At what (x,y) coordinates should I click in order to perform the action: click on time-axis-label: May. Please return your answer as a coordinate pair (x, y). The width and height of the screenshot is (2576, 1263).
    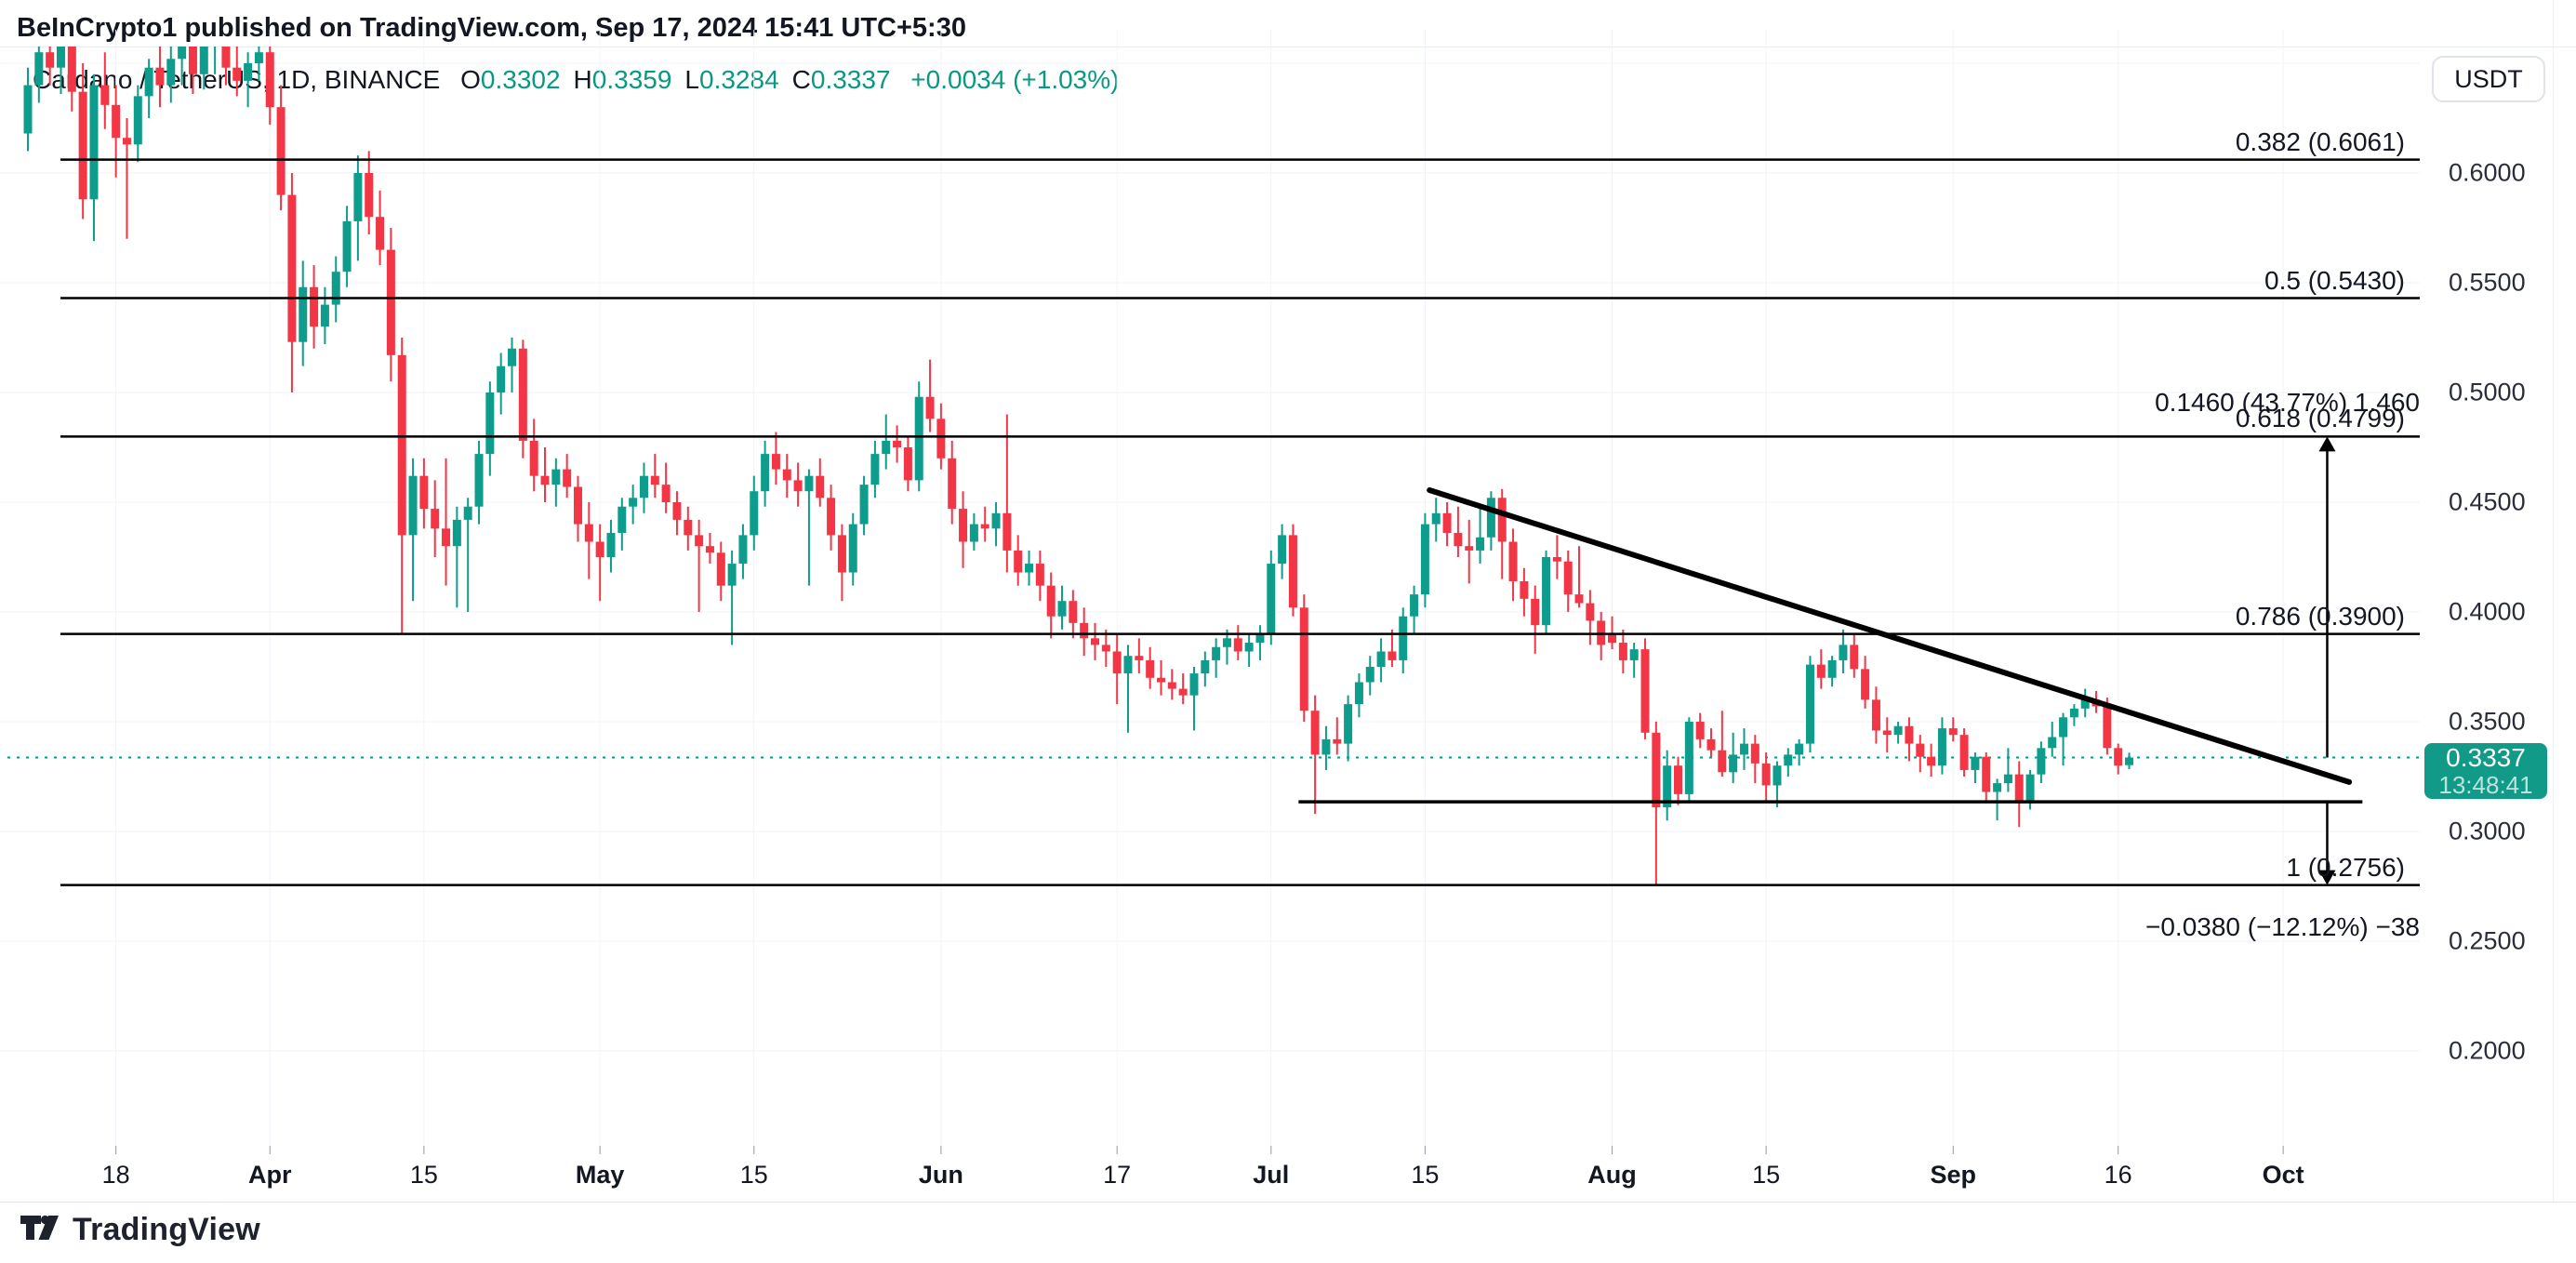
    Looking at the image, I should click on (600, 1175).